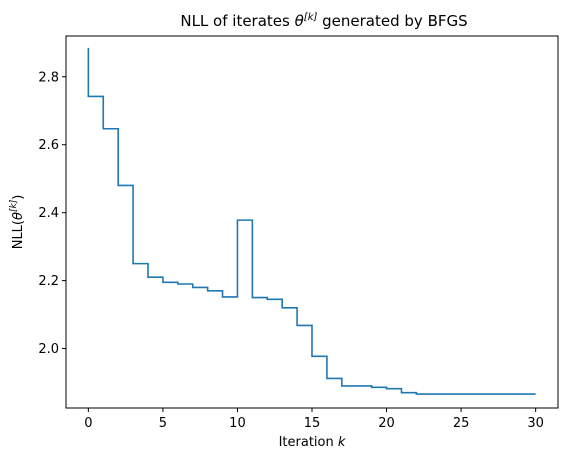  I want to click on x-axis-label: Iteration k, so click(312, 442).